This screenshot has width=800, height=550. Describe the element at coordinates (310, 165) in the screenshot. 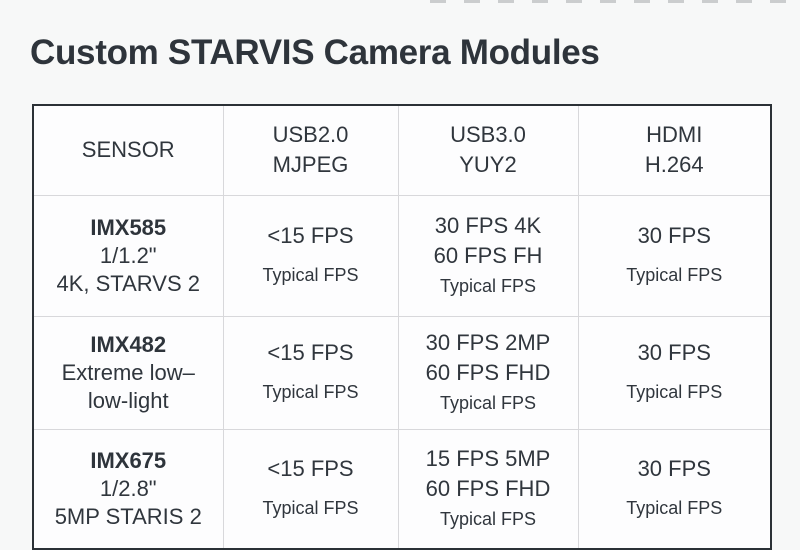

I see `header-usb2-line2: MJPEG` at that location.